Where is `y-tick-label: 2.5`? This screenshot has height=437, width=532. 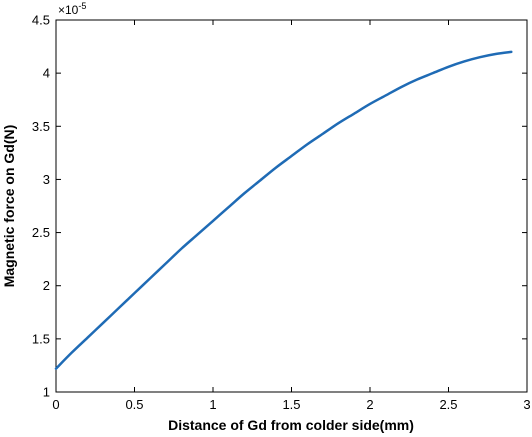 y-tick-label: 2.5 is located at coordinates (41, 232).